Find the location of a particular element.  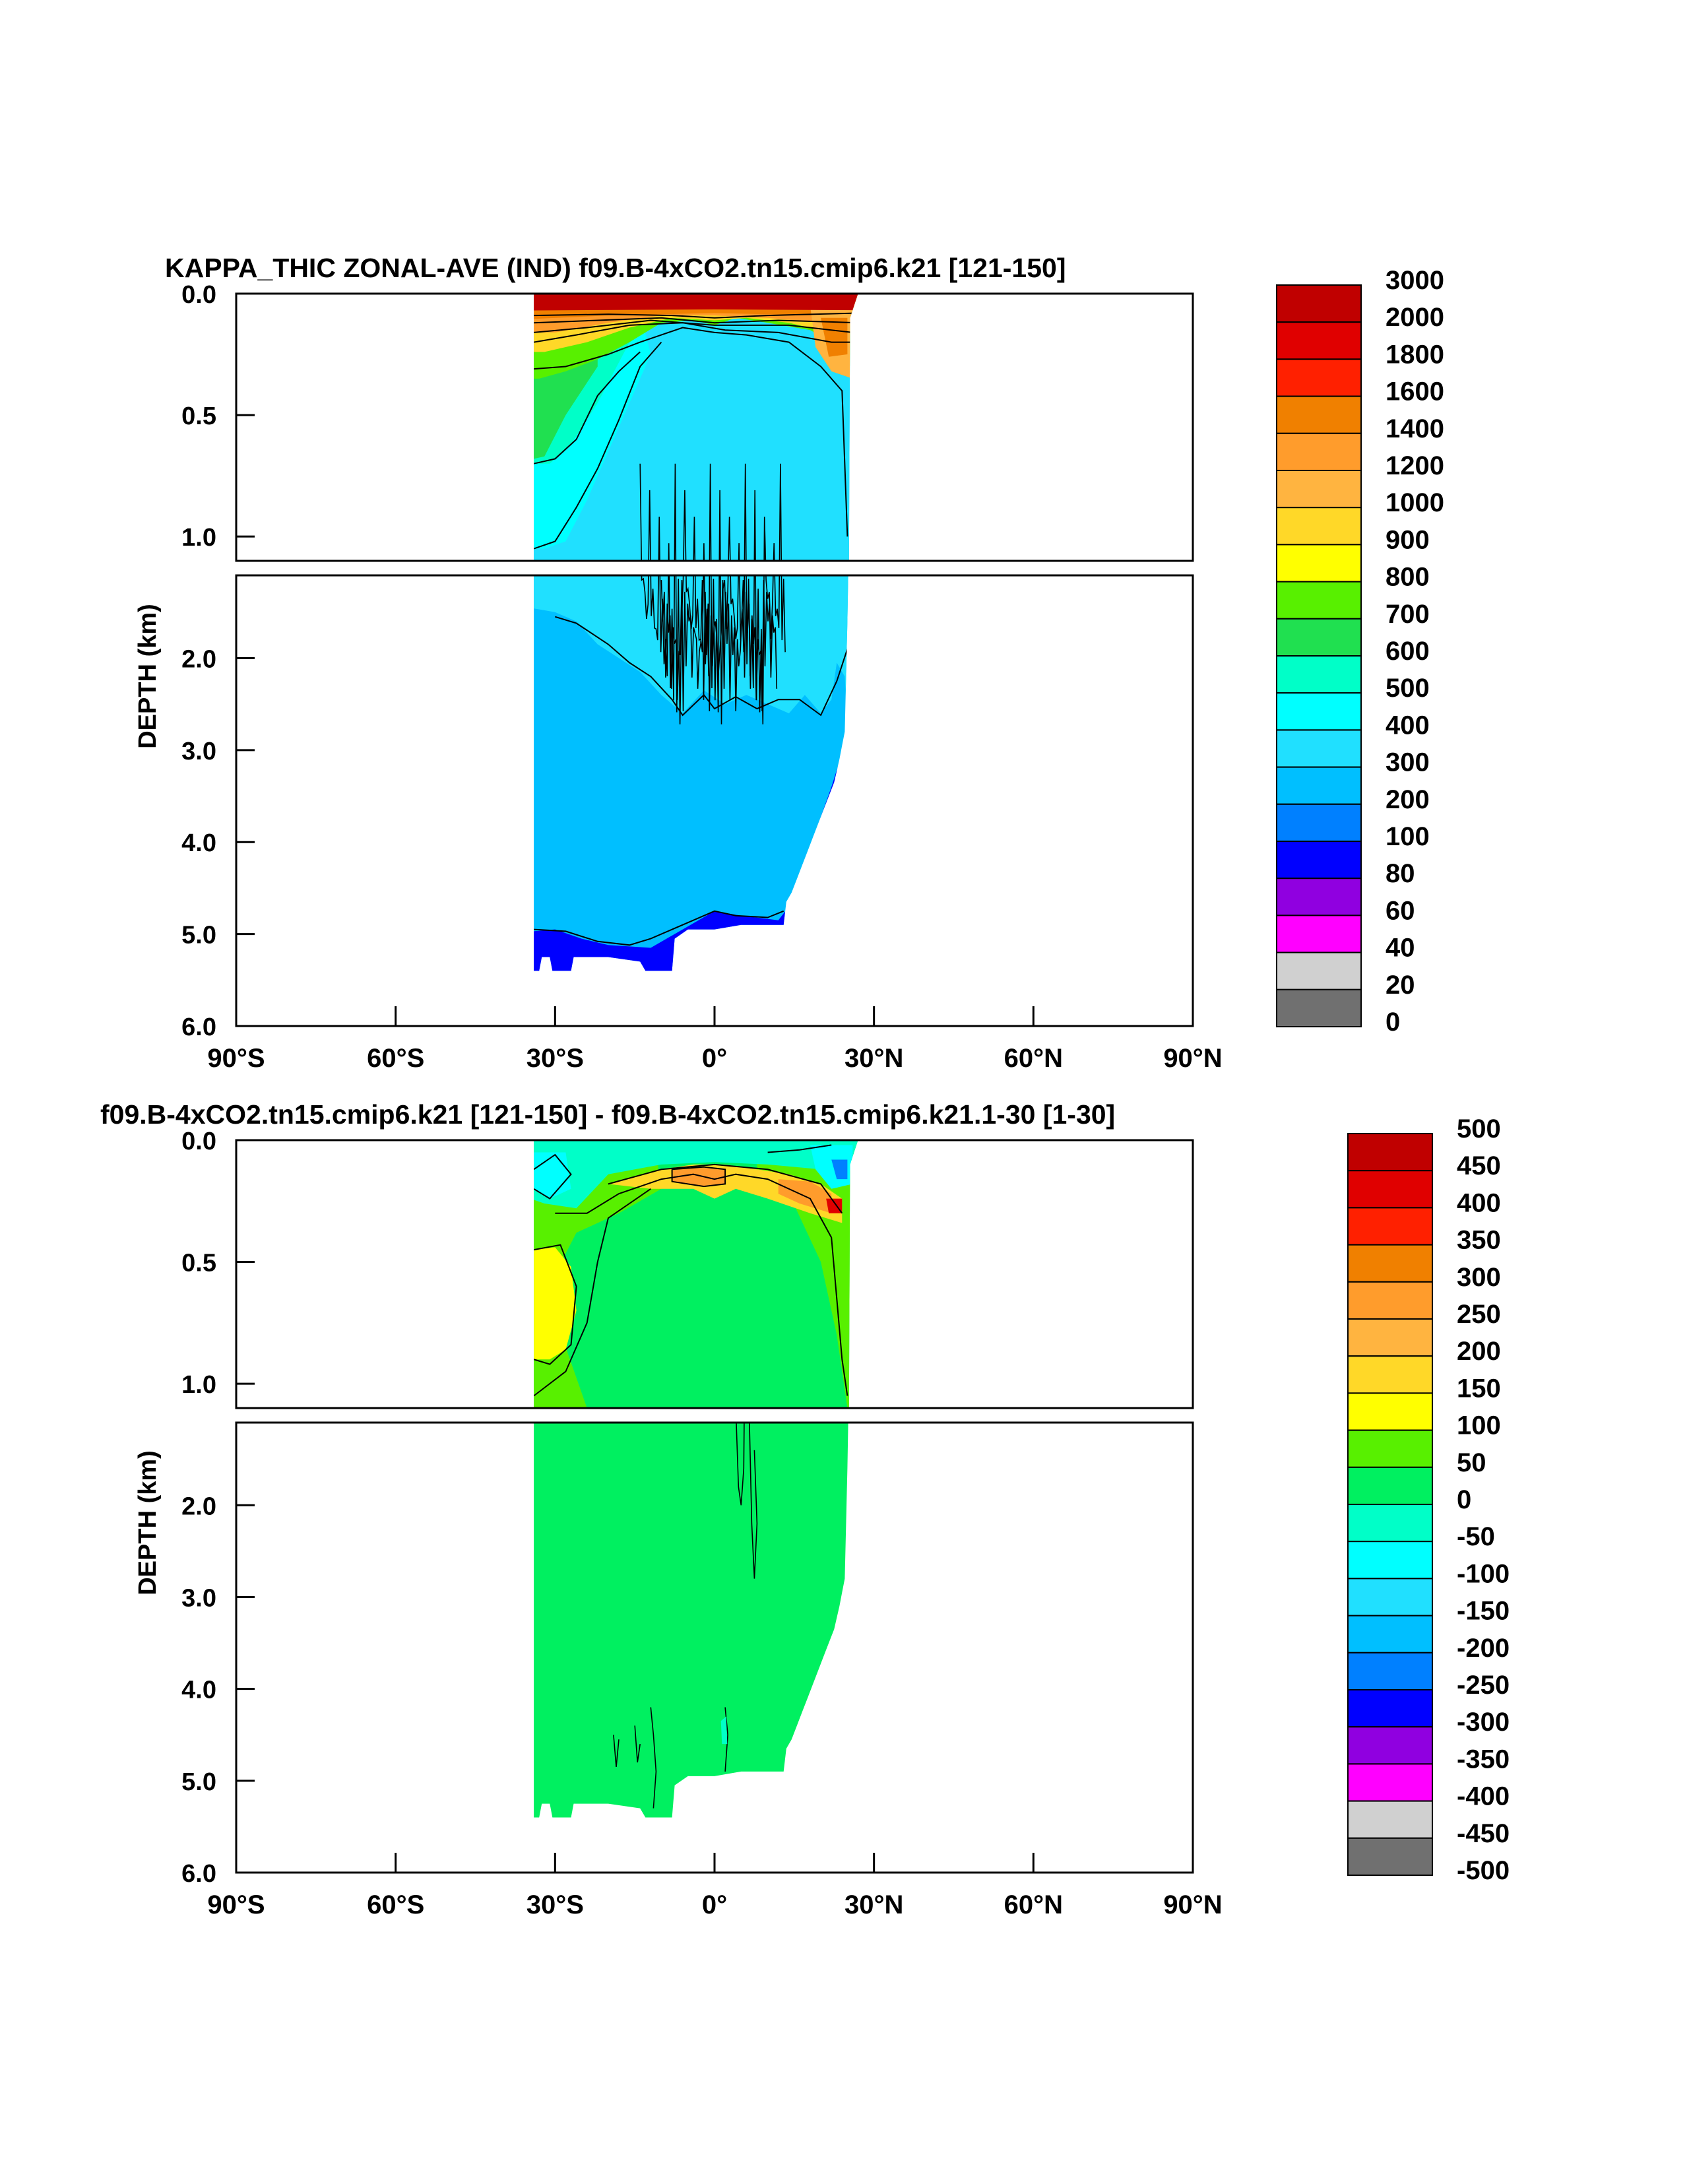

y-tick-label: 2.0 is located at coordinates (198, 659).